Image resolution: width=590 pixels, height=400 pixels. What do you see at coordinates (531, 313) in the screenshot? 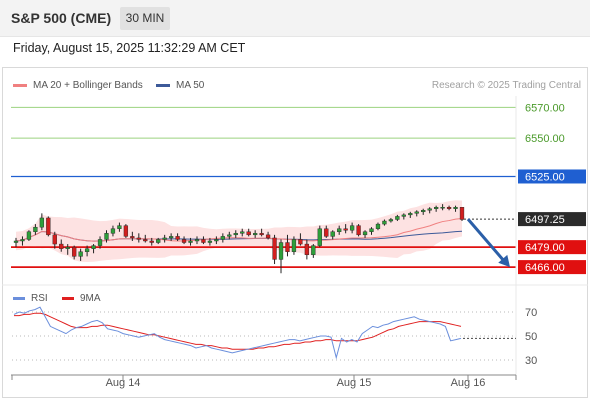
I see `rsi-tick-label: 70` at bounding box center [531, 313].